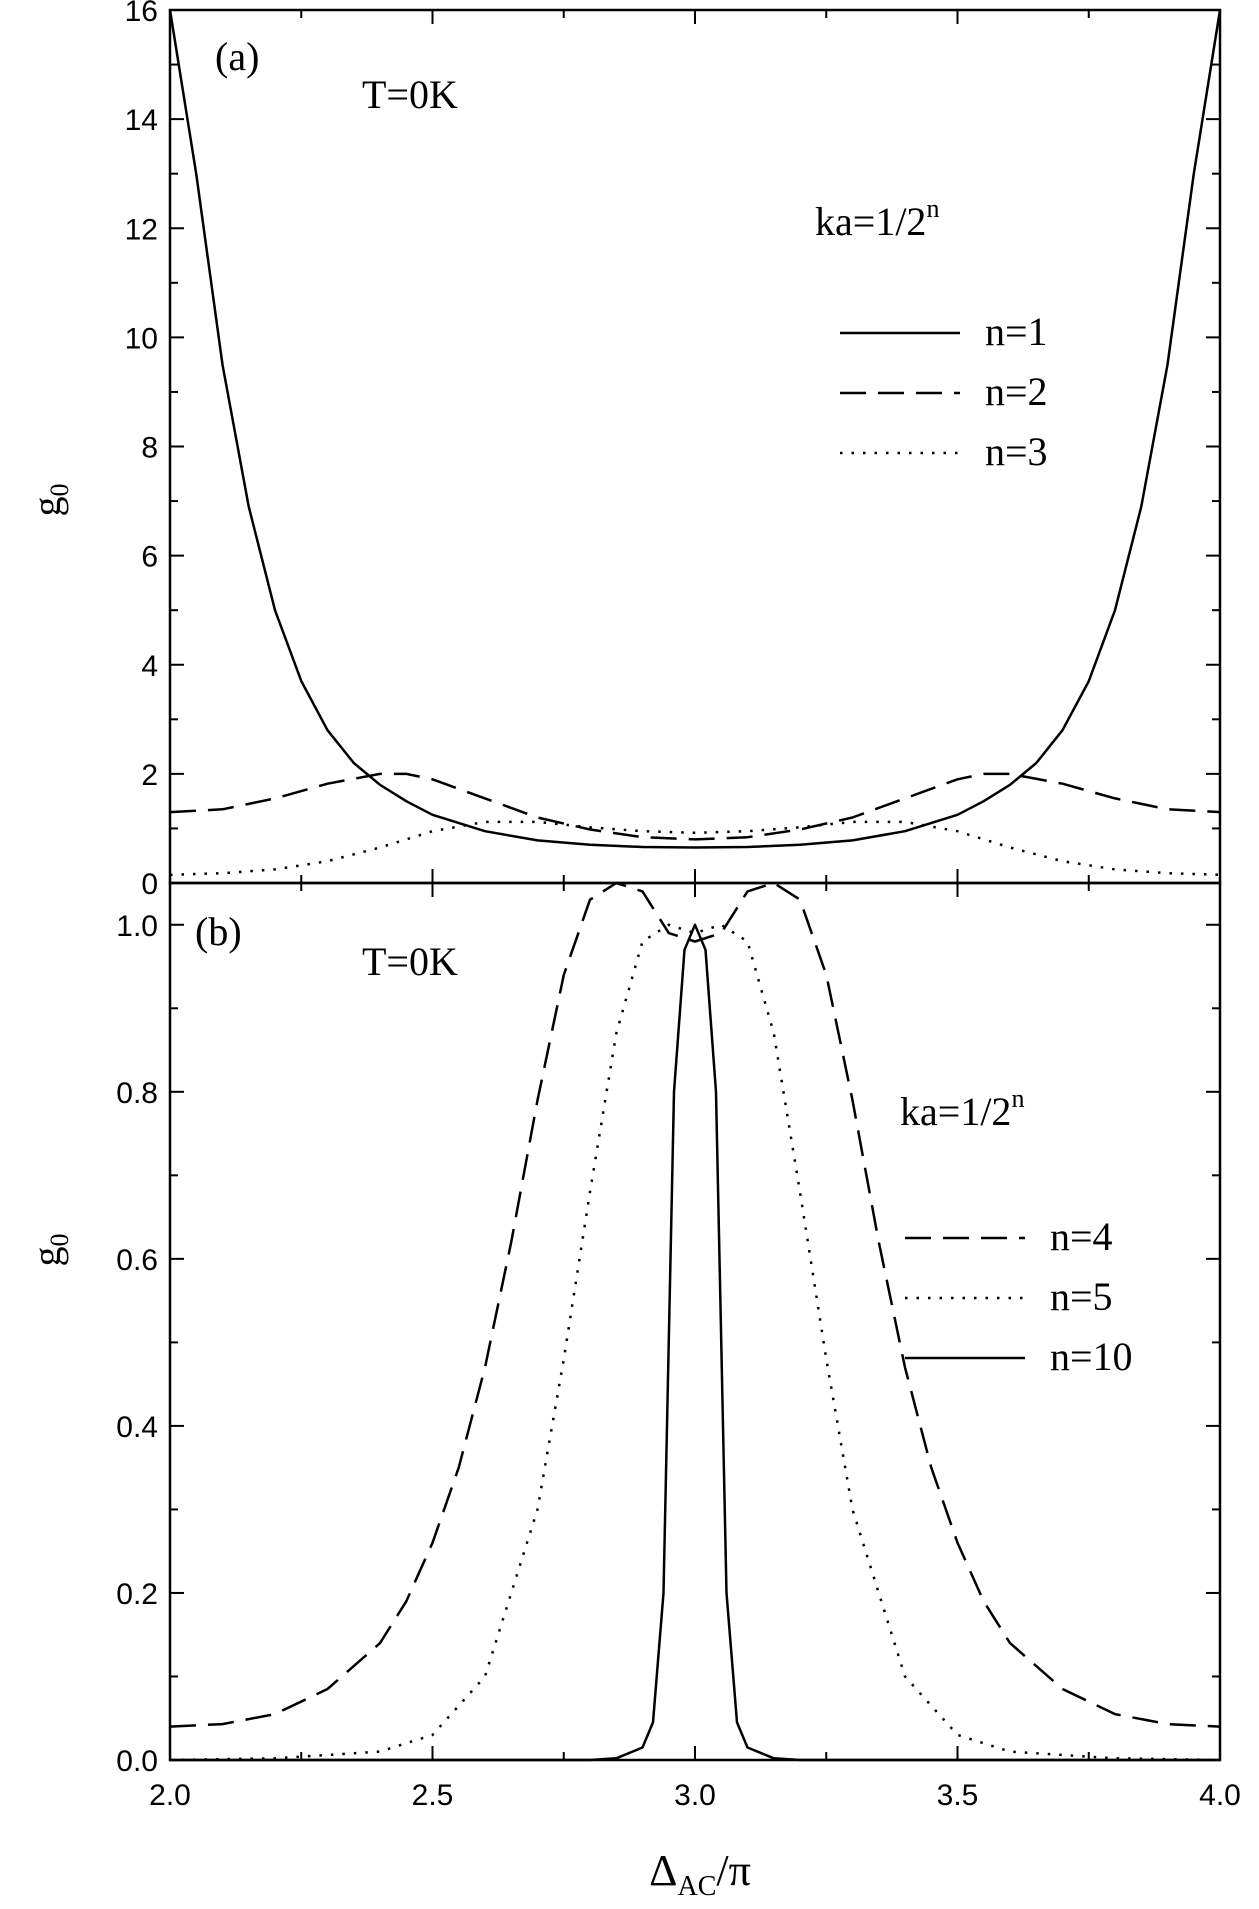  I want to click on panel-a-y-tick-label: 6, so click(149, 557).